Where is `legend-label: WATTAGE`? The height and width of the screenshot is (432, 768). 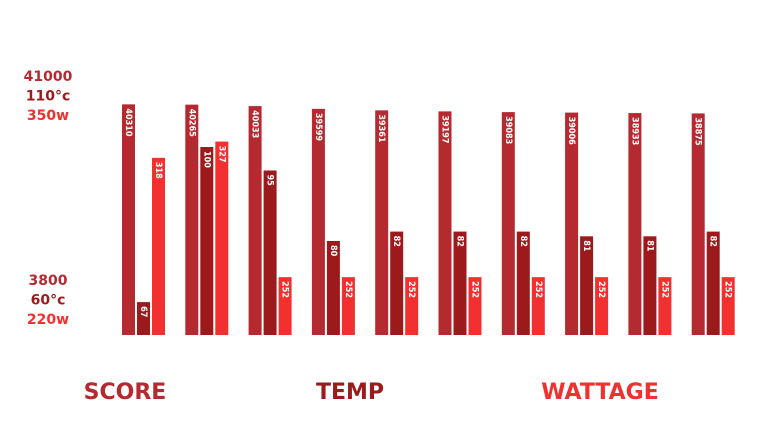 legend-label: WATTAGE is located at coordinates (600, 392).